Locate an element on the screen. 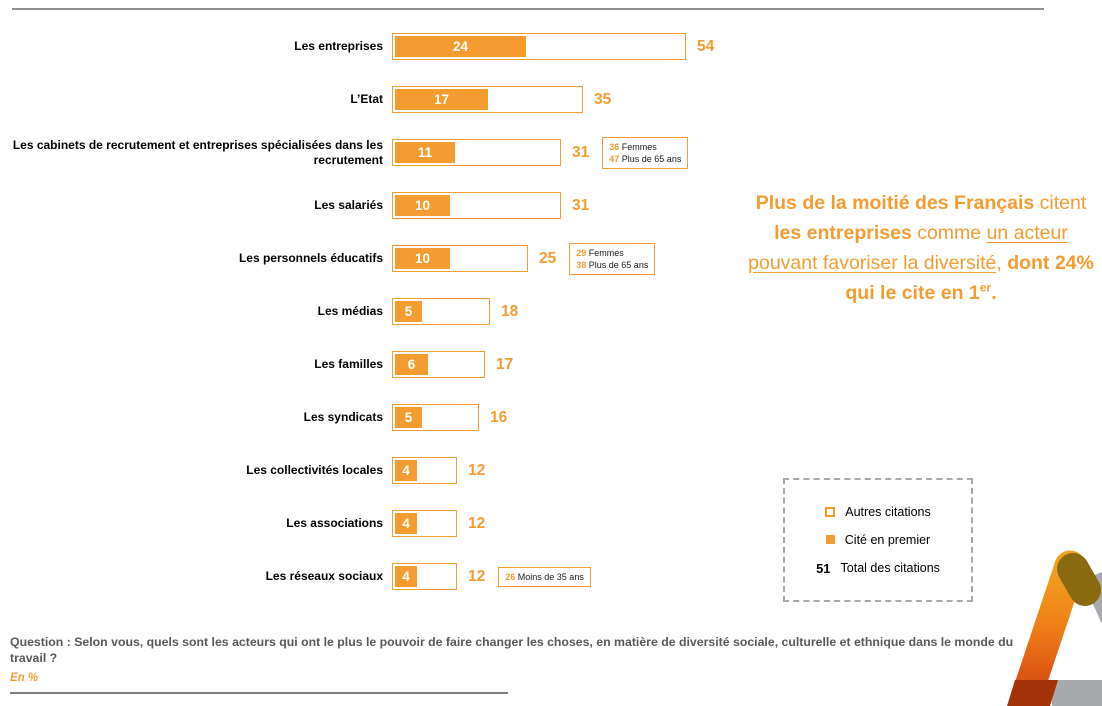 This screenshot has width=1102, height=706. total-citations-value: 54 is located at coordinates (706, 46).